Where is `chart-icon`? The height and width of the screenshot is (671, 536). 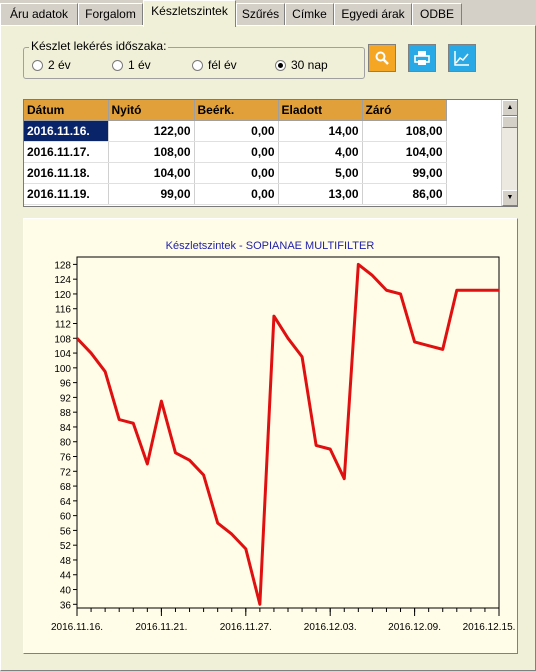
chart-icon is located at coordinates (461, 58).